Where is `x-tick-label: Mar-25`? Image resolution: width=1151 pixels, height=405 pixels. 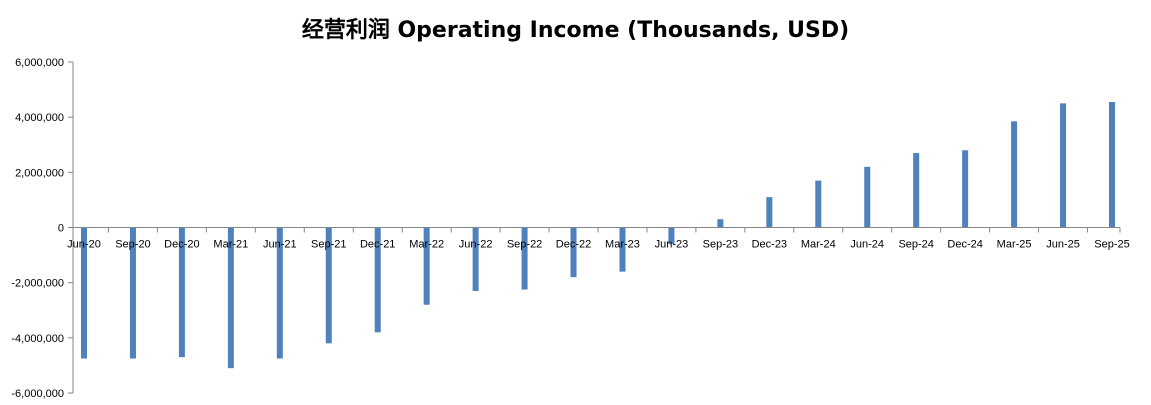 x-tick-label: Mar-25 is located at coordinates (1014, 245).